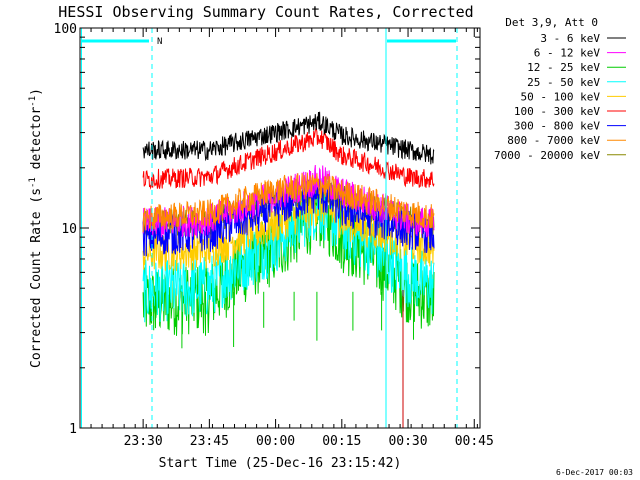 The width and height of the screenshot is (640, 480). I want to click on legend-label: 50 - 100 keV, so click(561, 96).